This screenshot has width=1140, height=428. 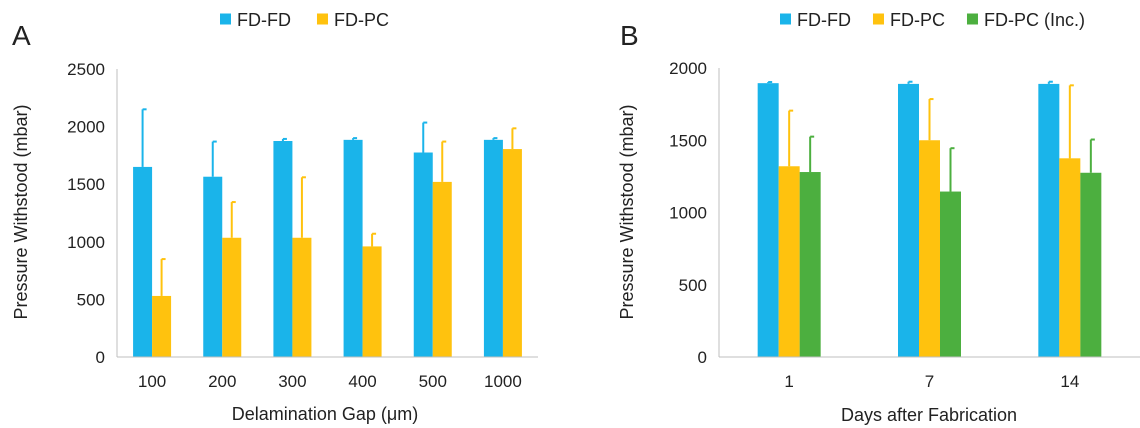 I want to click on panel-label-a: A, so click(x=21, y=35).